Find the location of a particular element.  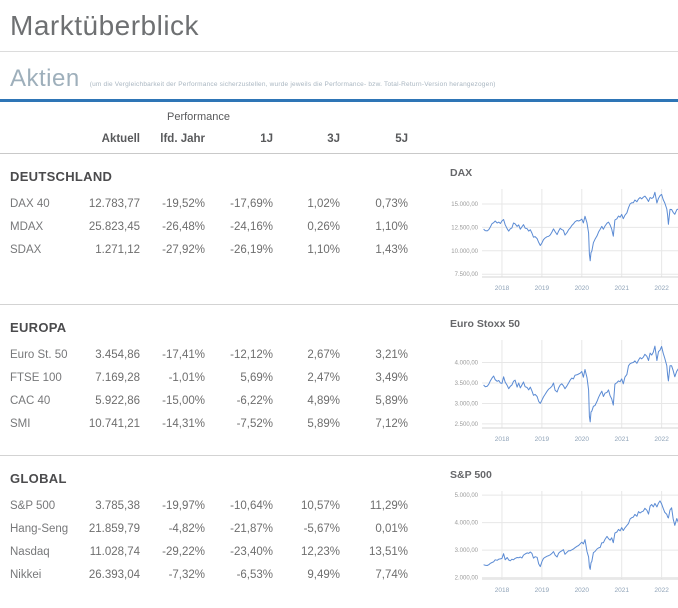

index-value: 7.169,28 is located at coordinates (117, 377).